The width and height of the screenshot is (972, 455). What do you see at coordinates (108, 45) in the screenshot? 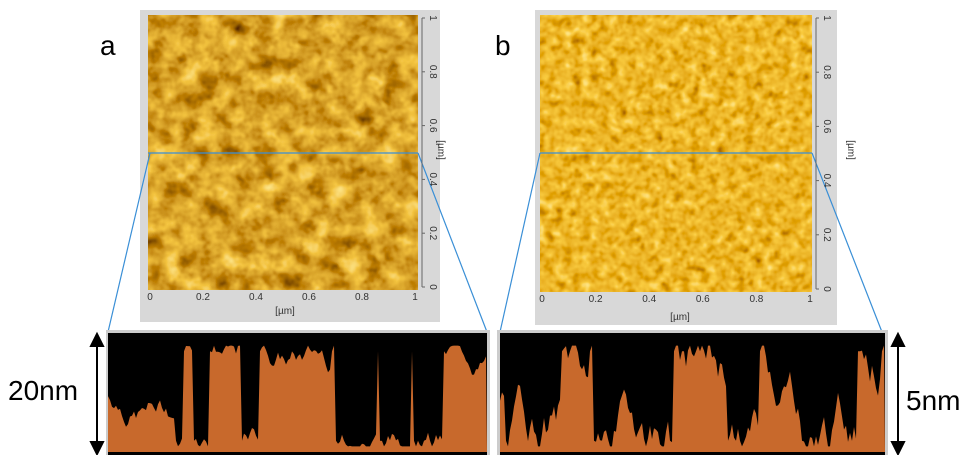
I see `panel-label: a` at bounding box center [108, 45].